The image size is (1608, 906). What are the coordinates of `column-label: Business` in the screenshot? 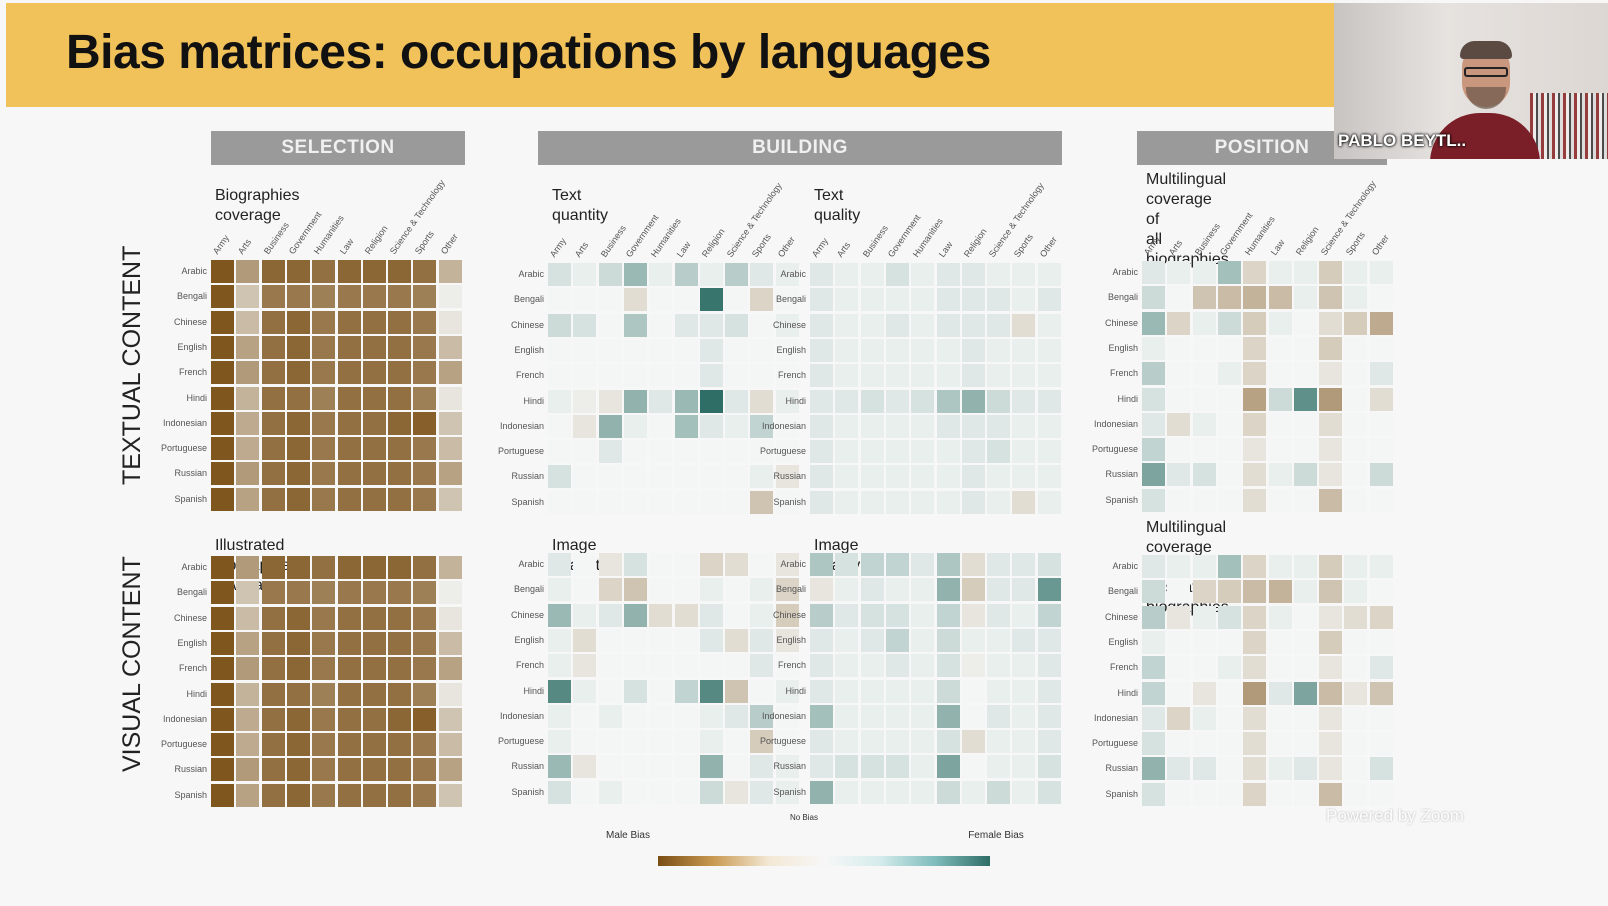 It's located at (875, 241).